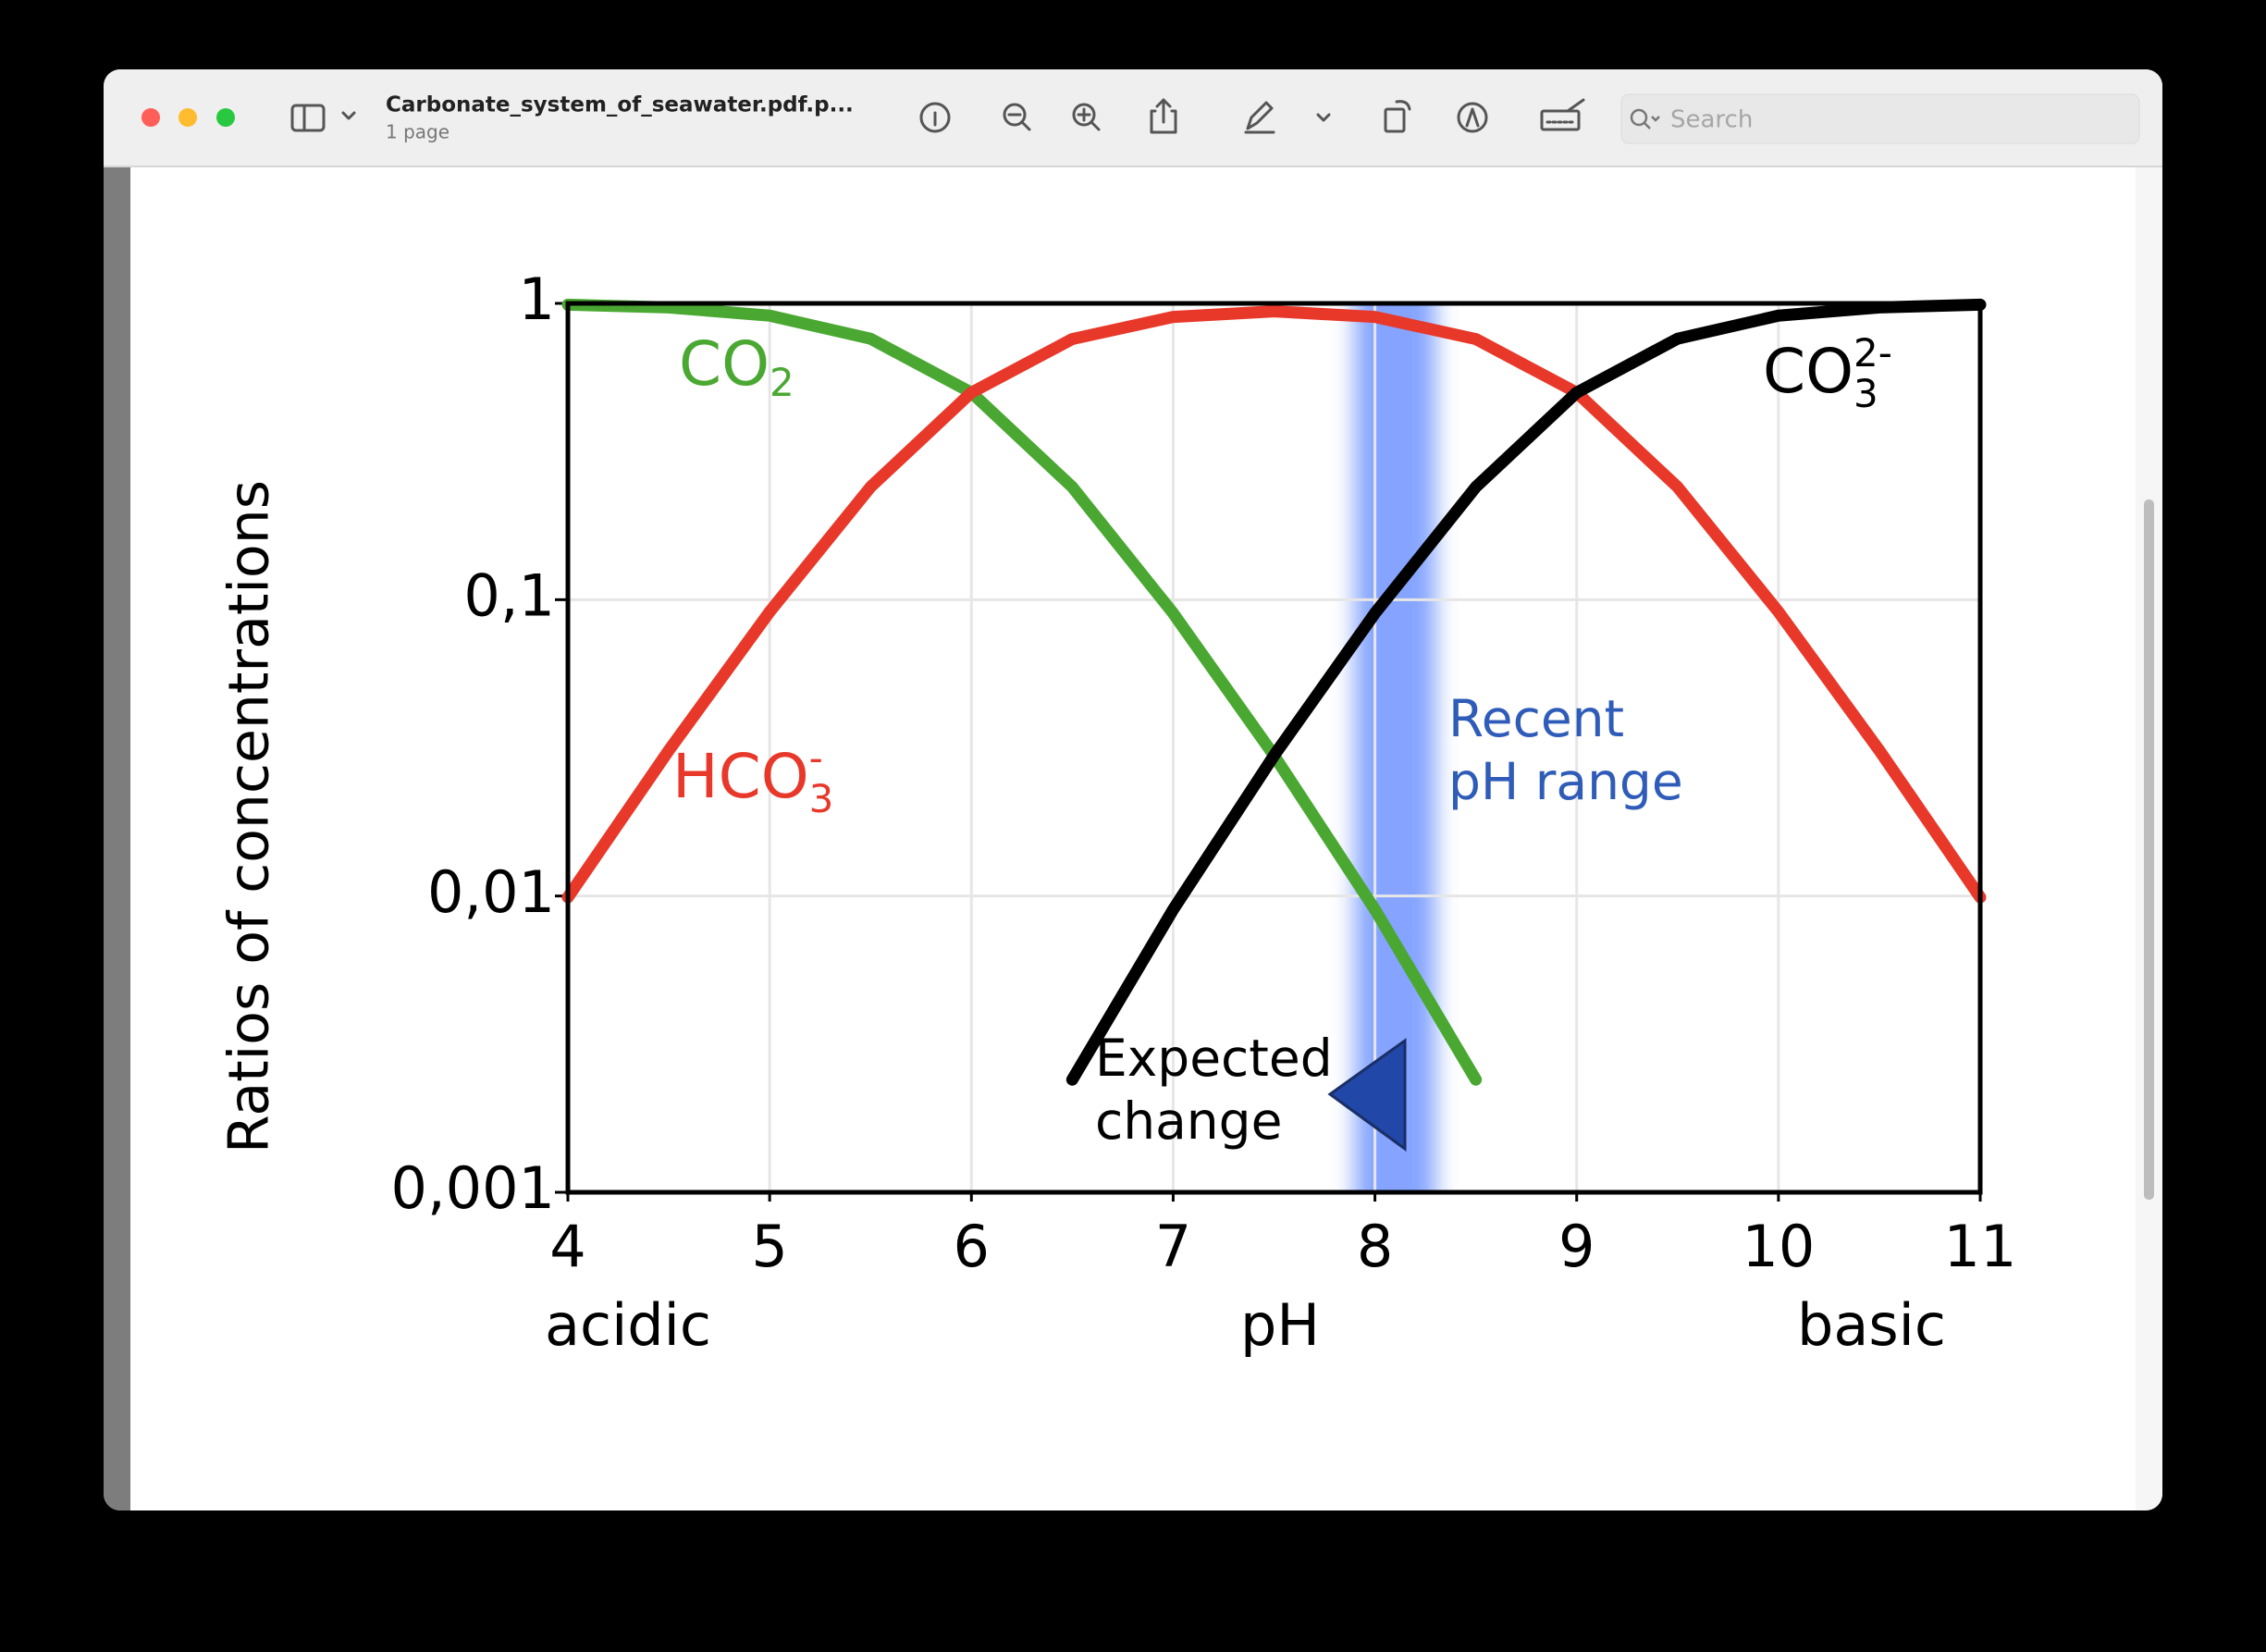 Image resolution: width=2266 pixels, height=1652 pixels. What do you see at coordinates (225, 117) in the screenshot?
I see `zoom-button` at bounding box center [225, 117].